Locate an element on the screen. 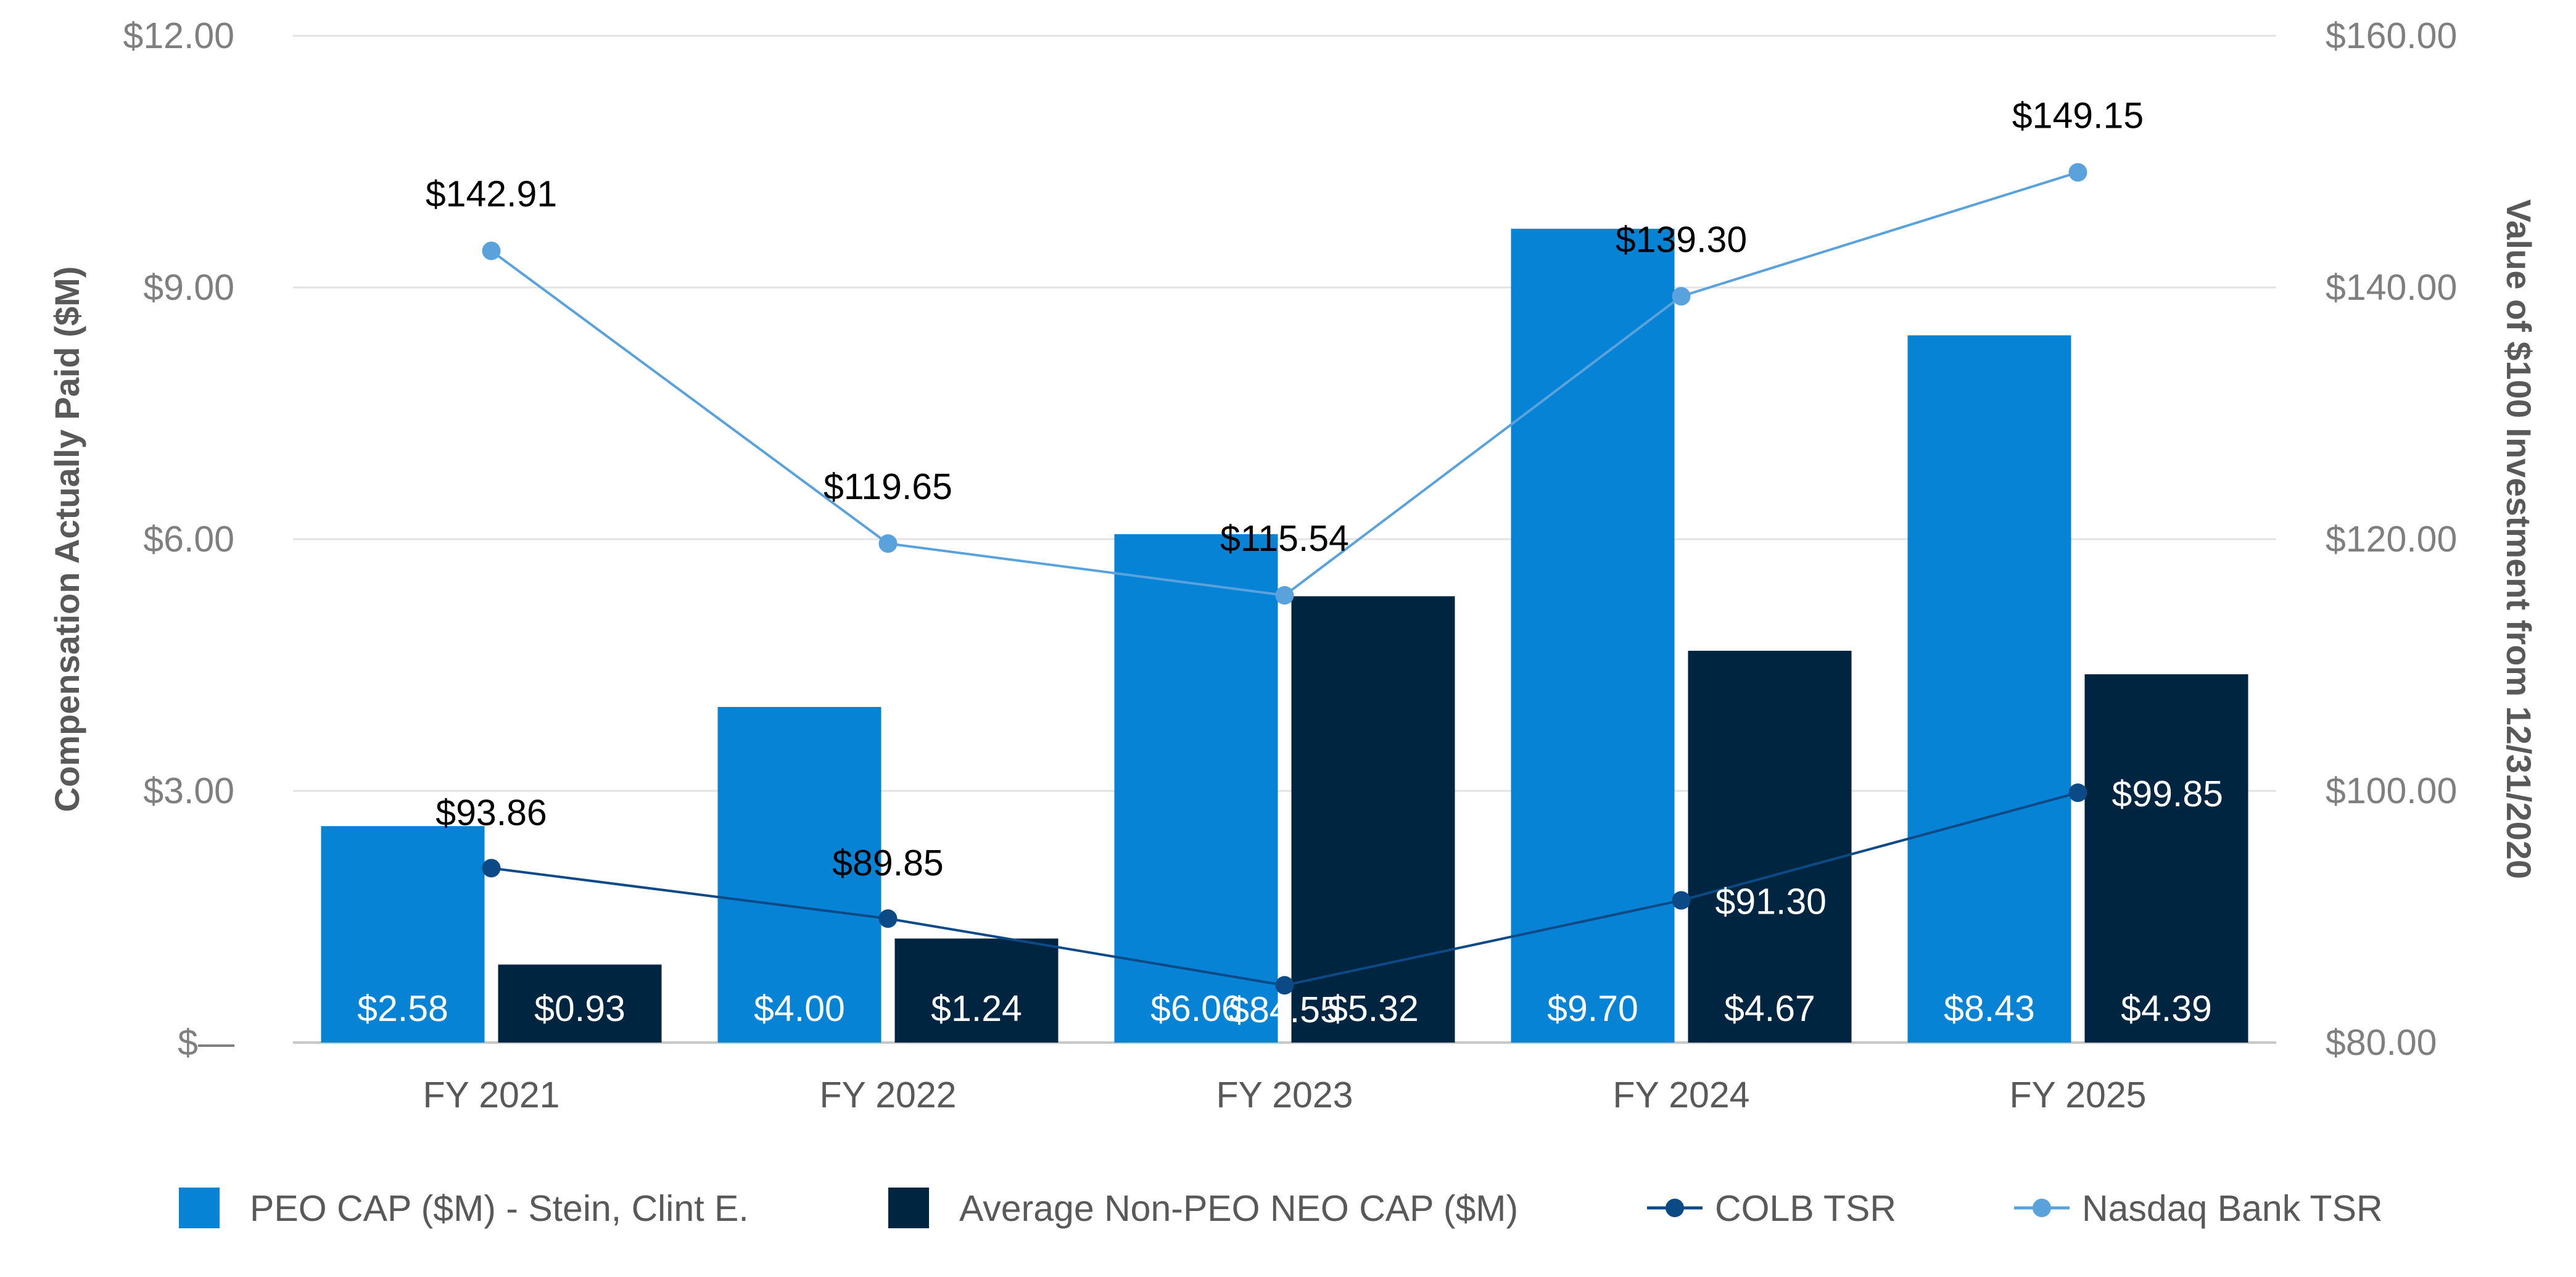 The height and width of the screenshot is (1277, 2576). right-axis-title: Value of $100 Investment from 12/31/2020 is located at coordinates (2519, 539).